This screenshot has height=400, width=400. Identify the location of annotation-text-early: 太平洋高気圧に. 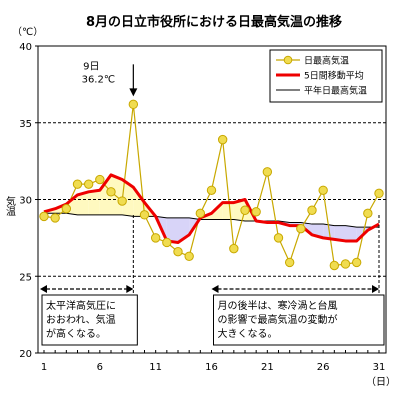
(81, 305).